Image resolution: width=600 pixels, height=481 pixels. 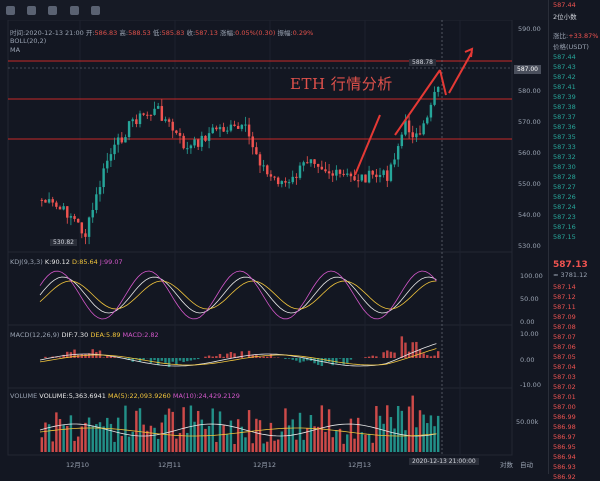 I want to click on order-book-row: 586.99, so click(x=564, y=417).